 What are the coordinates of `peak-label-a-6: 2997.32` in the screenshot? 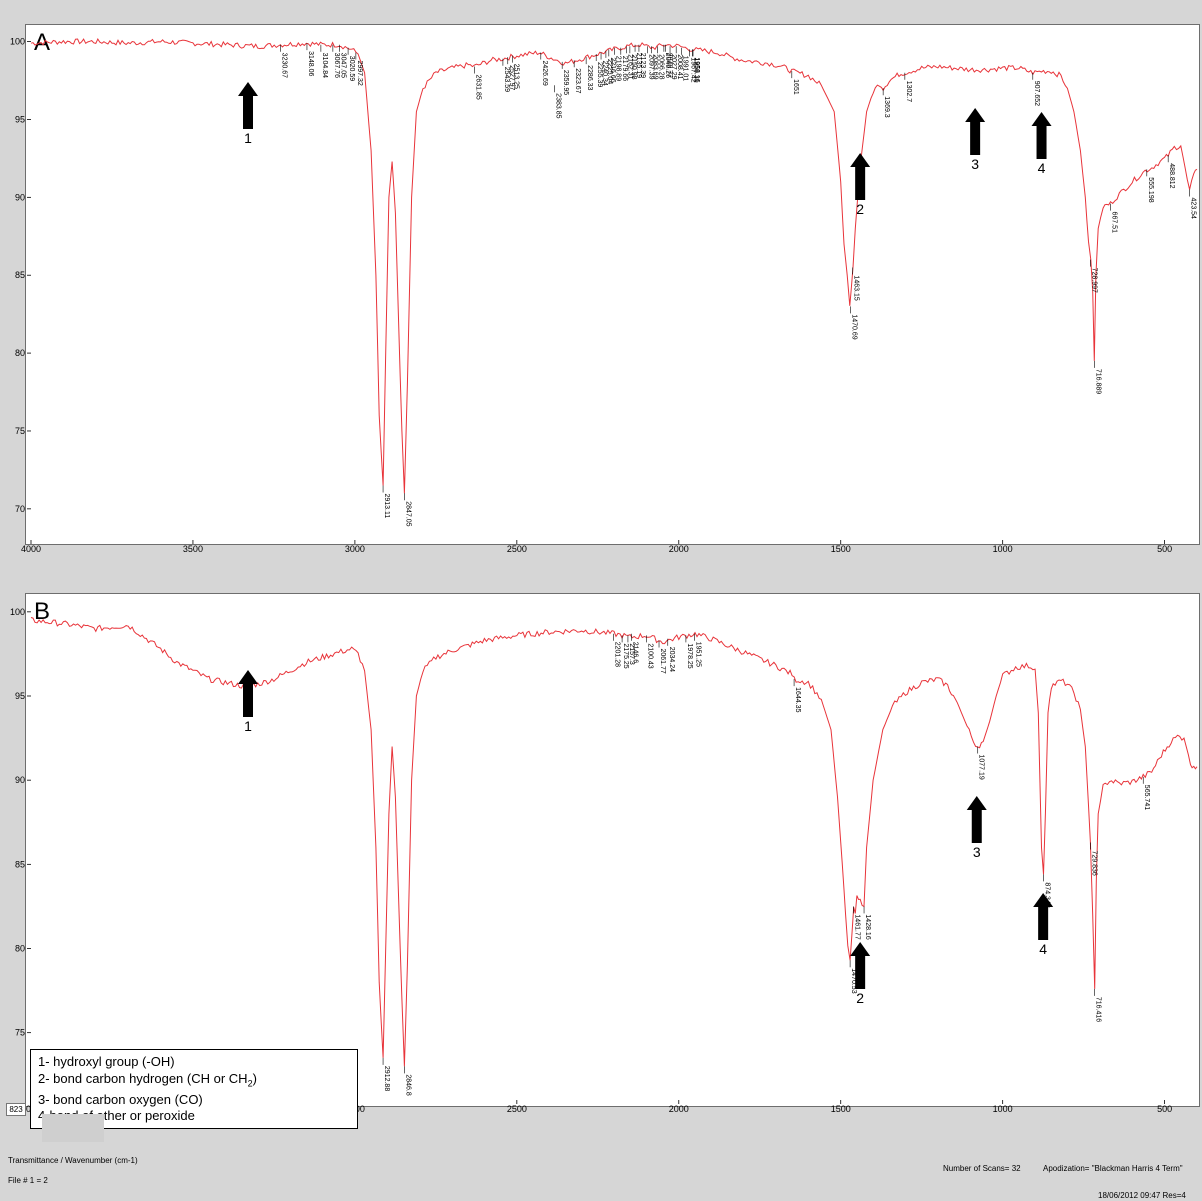 It's located at (359, 72).